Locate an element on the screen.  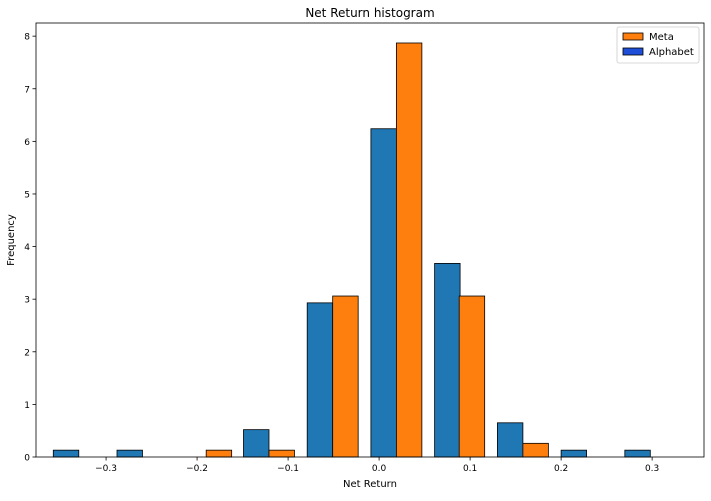
legend-label-meta: Meta is located at coordinates (661, 37).